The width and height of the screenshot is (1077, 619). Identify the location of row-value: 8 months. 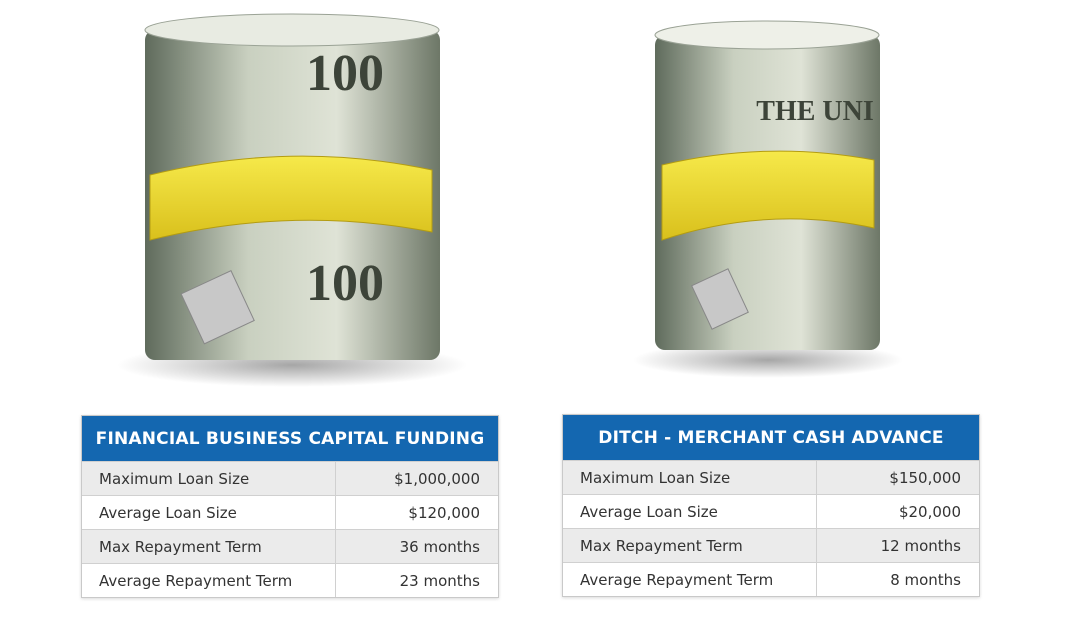
(925, 579).